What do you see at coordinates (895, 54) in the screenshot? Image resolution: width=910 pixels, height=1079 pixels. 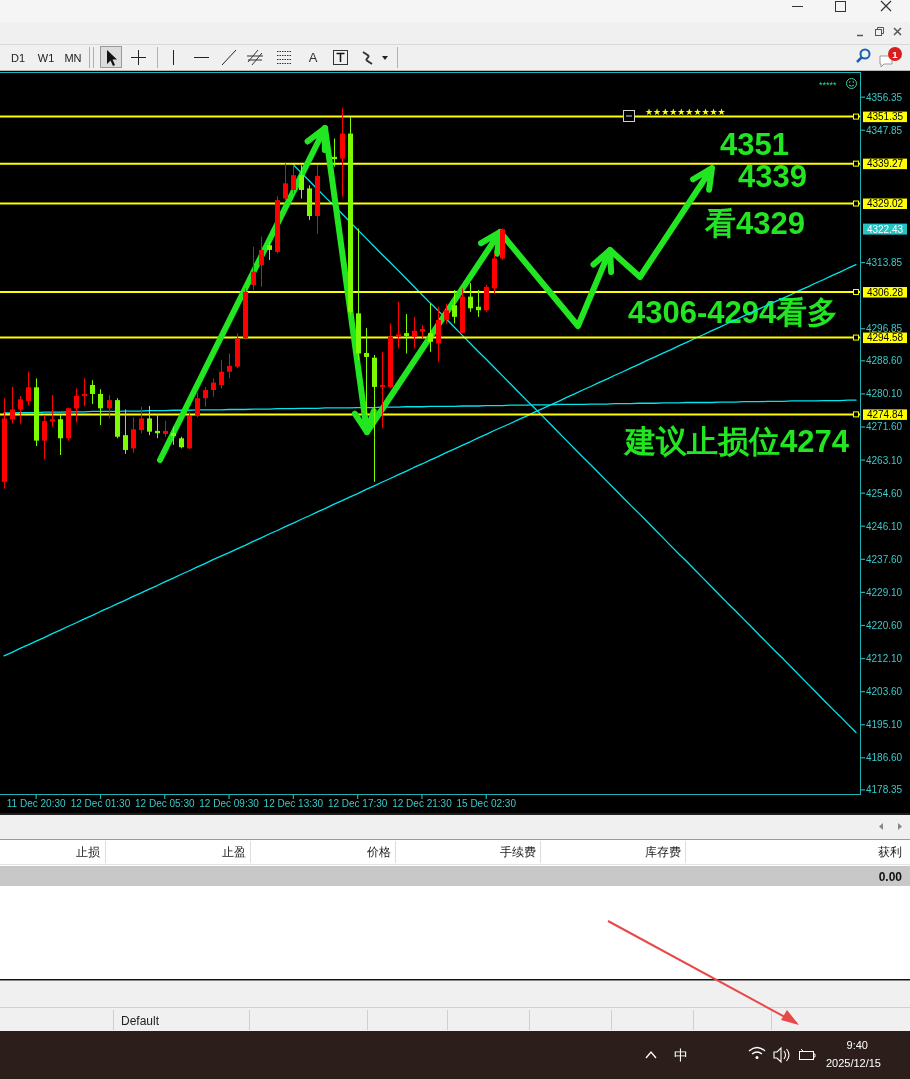 I see `text: 1` at bounding box center [895, 54].